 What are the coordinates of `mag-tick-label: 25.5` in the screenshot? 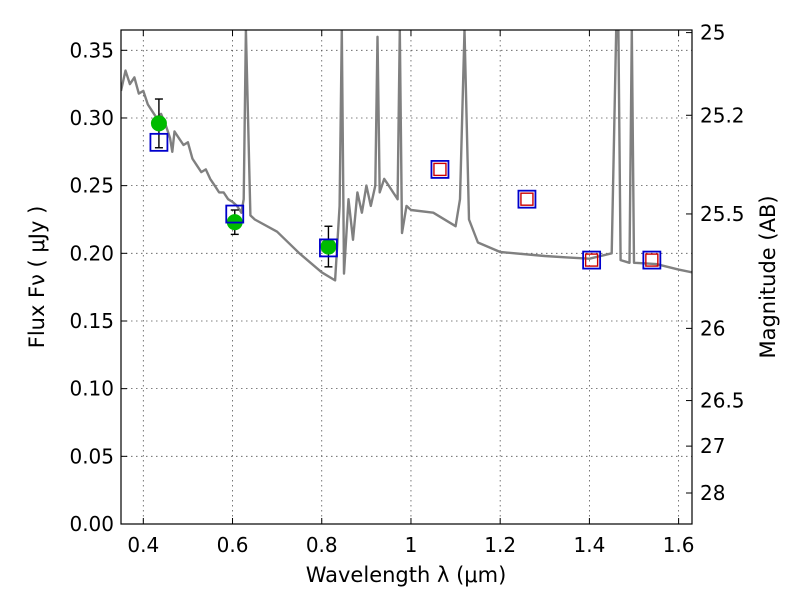 It's located at (722, 214).